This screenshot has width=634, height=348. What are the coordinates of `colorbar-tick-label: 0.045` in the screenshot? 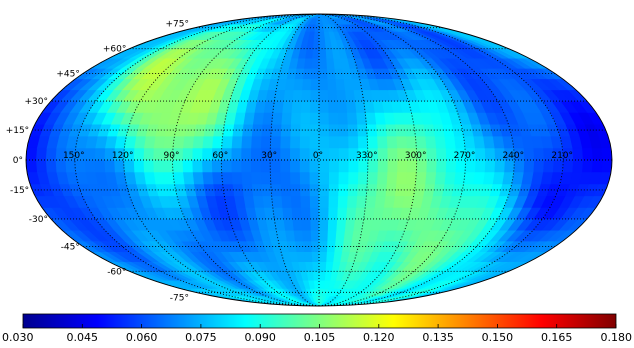 It's located at (83, 337).